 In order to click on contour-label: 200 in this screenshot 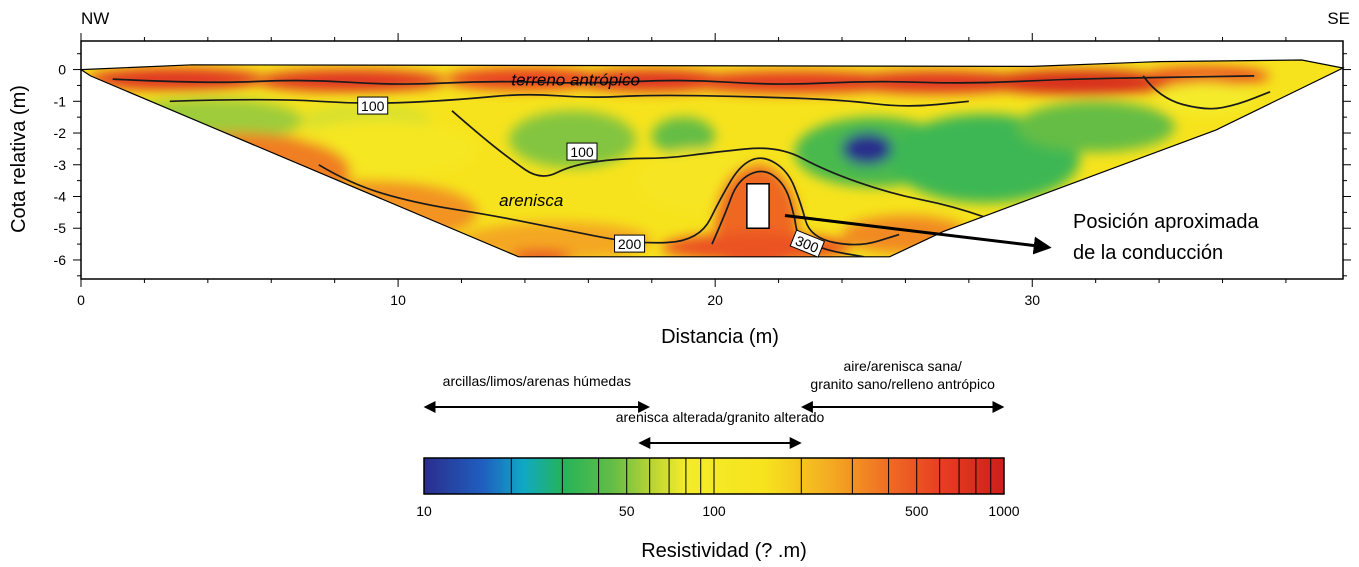, I will do `click(630, 243)`.